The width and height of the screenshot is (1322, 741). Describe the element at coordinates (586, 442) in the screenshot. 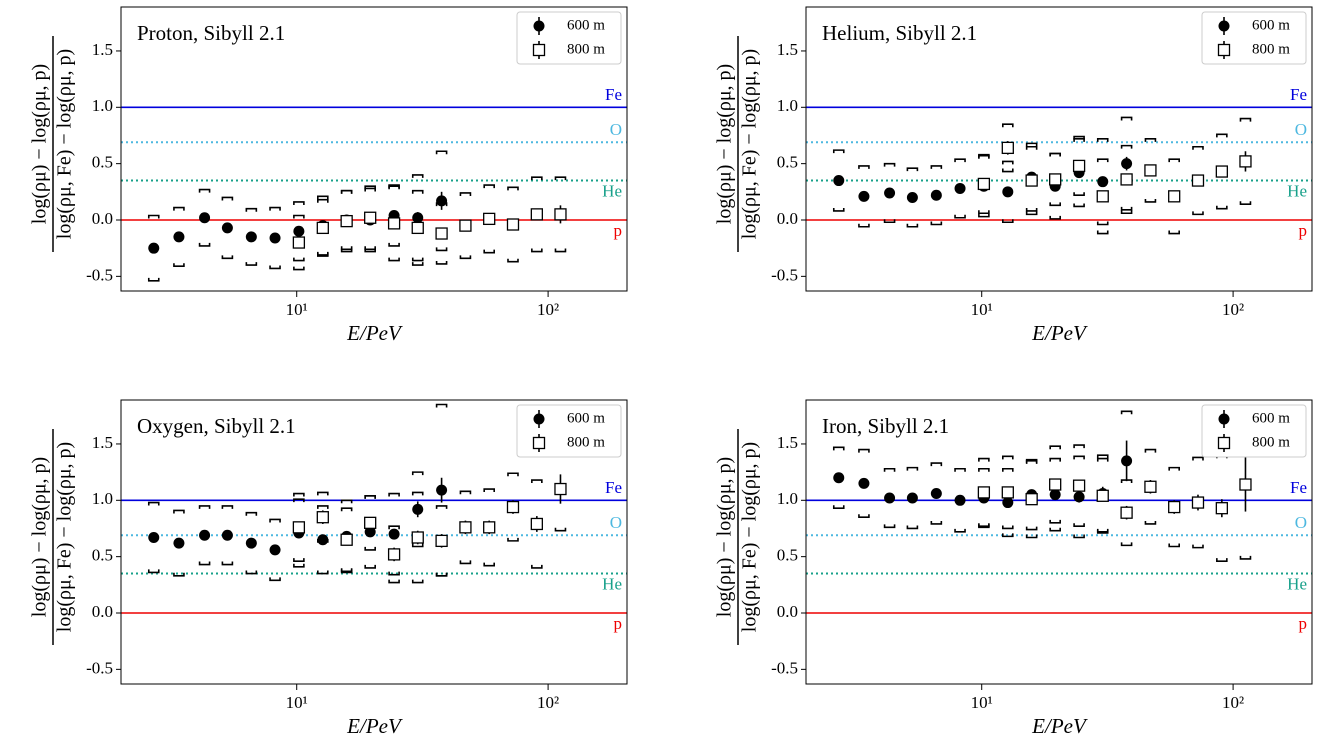

I see `legend-label: 800 m` at that location.